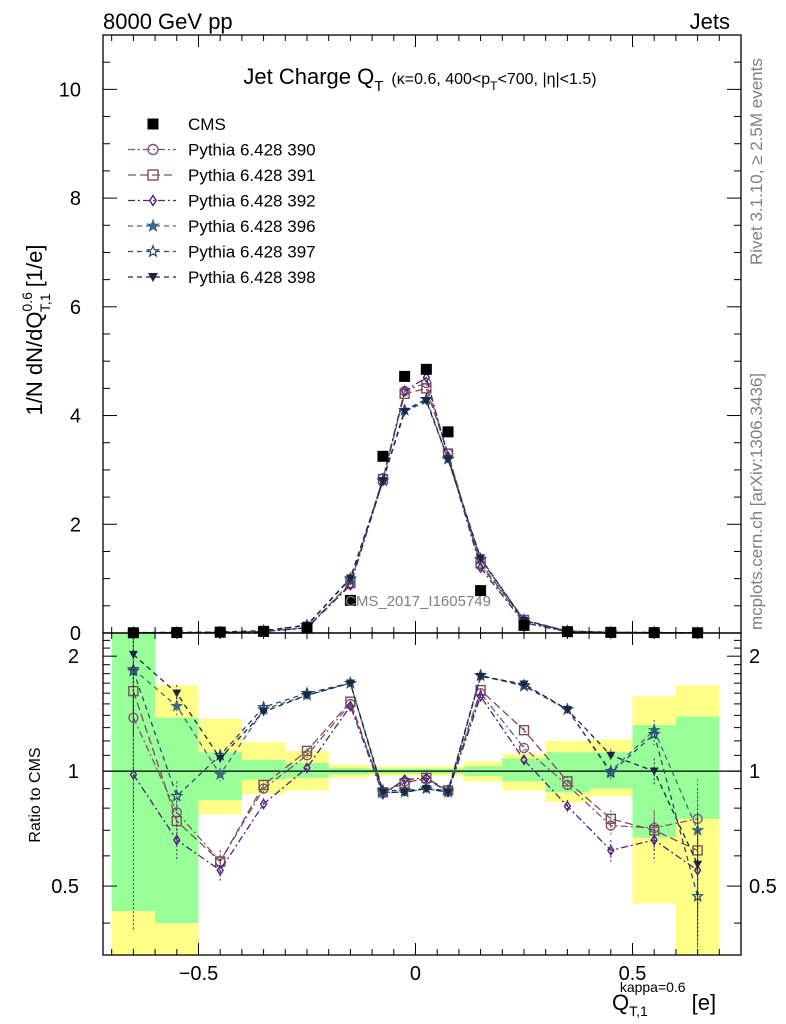  What do you see at coordinates (448, 792) in the screenshot?
I see `ratio-point-series-5-9-shape` at bounding box center [448, 792].